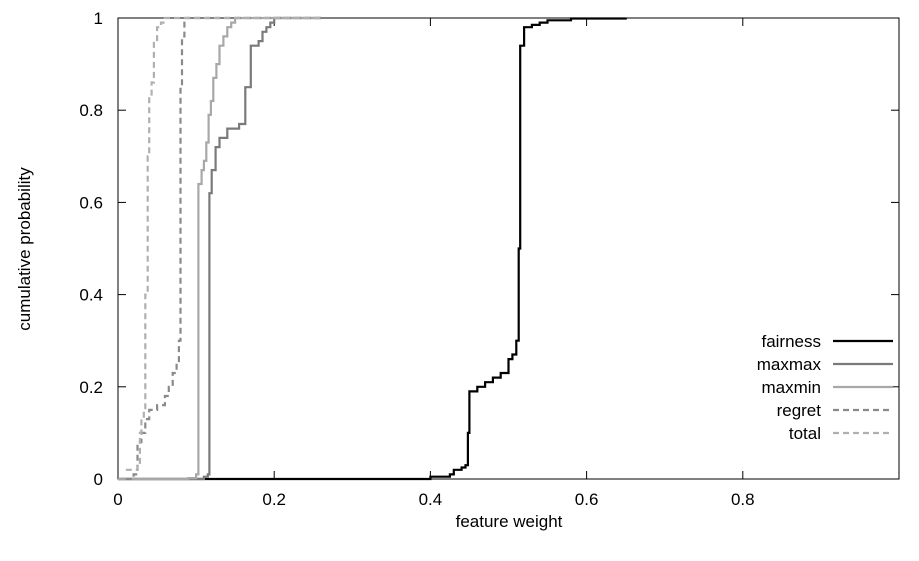 The height and width of the screenshot is (561, 919). I want to click on x-tick-label: 0.6, so click(587, 499).